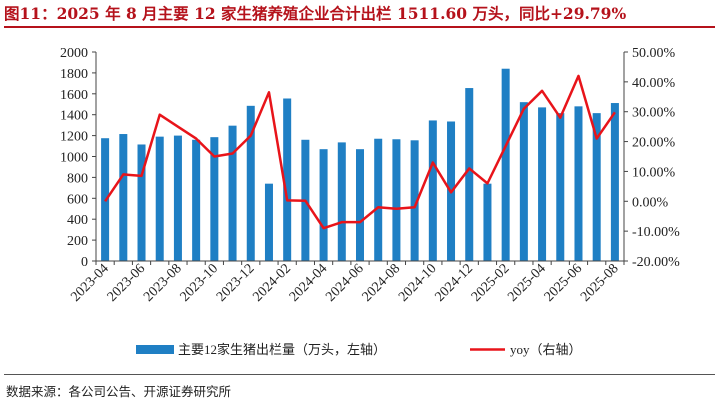 This screenshot has height=406, width=719. I want to click on legend-bar-swatch, so click(155, 349).